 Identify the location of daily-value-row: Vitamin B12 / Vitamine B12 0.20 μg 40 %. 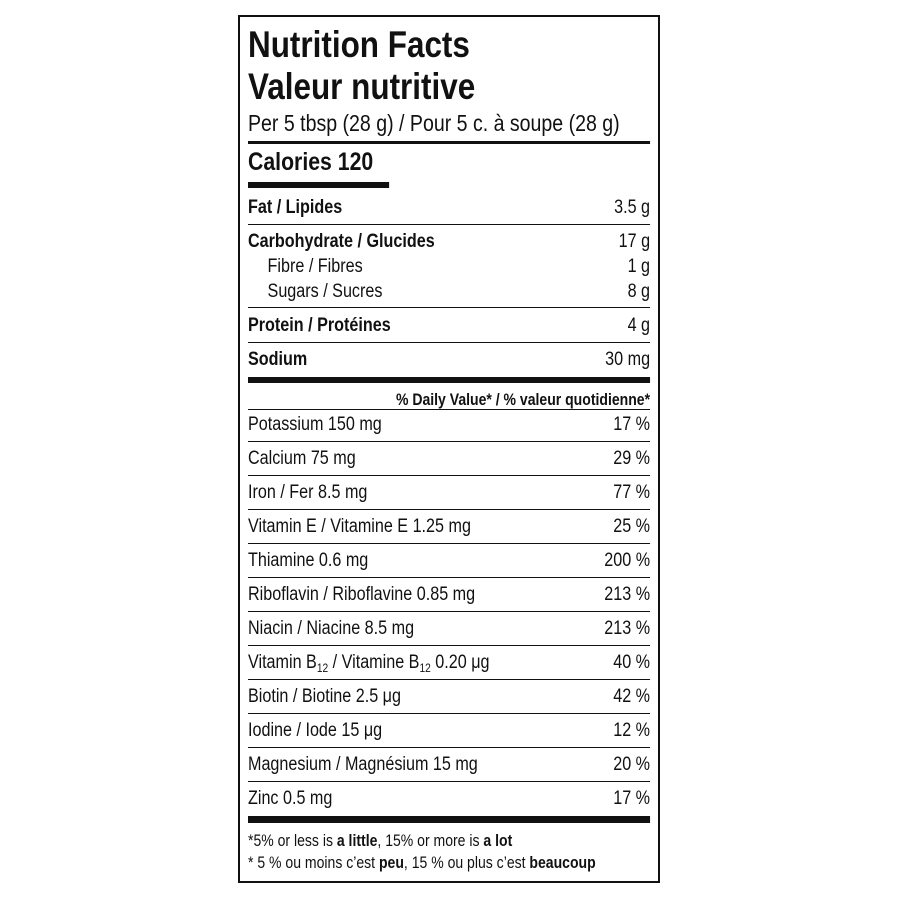
(449, 663).